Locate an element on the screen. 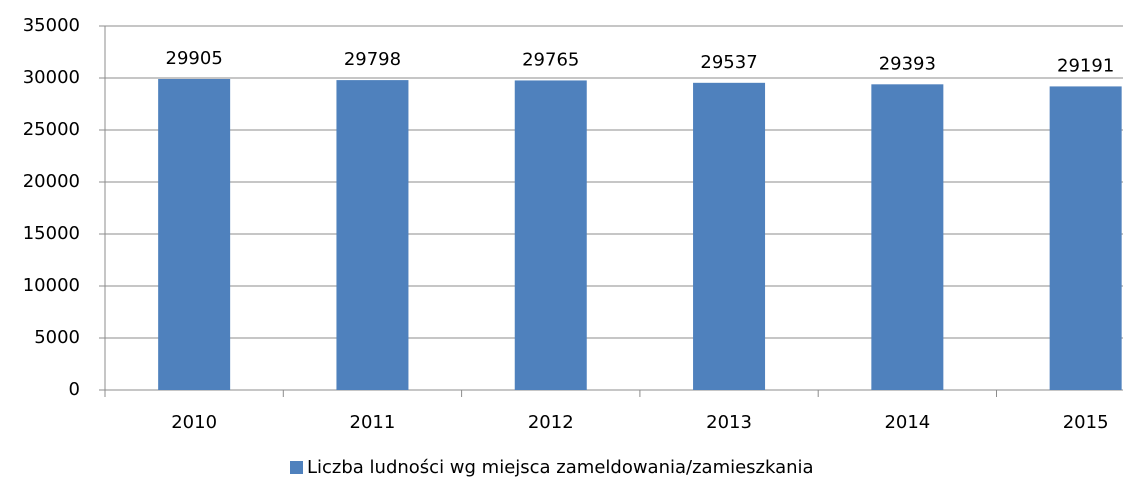 This screenshot has height=493, width=1123. x-tick-label: 2010 is located at coordinates (194, 422).